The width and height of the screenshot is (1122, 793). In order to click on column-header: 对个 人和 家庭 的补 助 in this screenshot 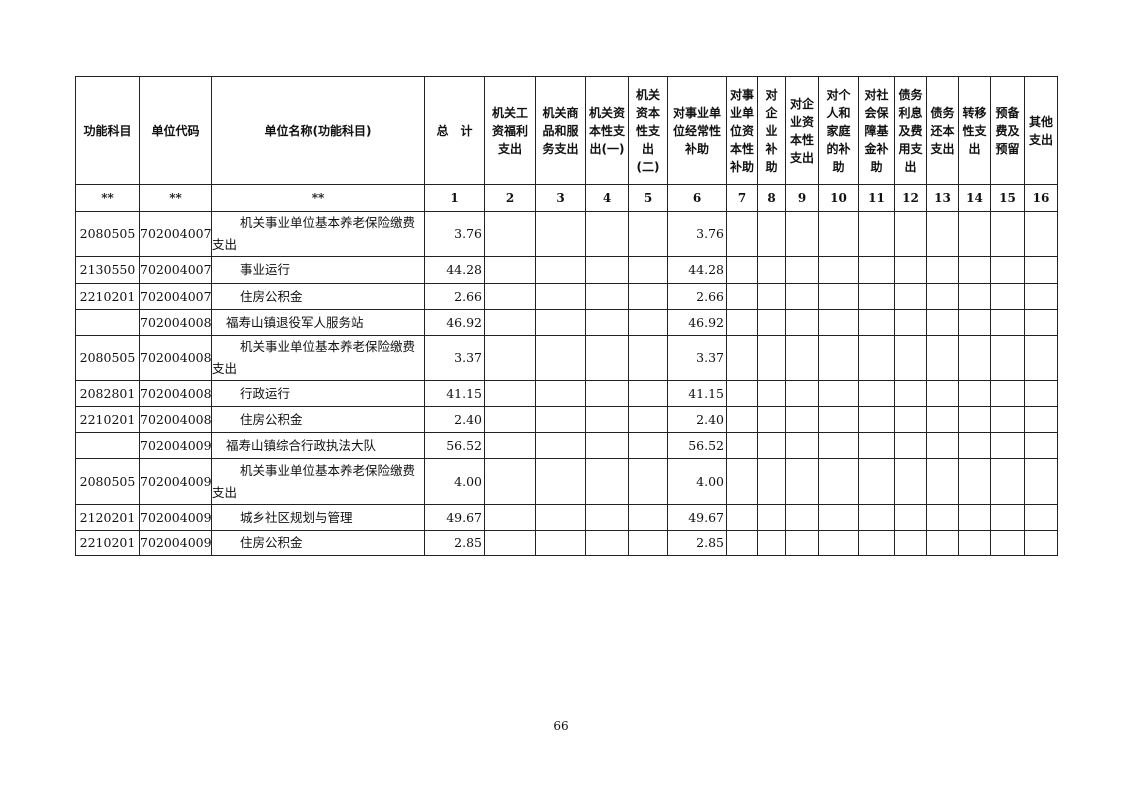, I will do `click(838, 130)`.